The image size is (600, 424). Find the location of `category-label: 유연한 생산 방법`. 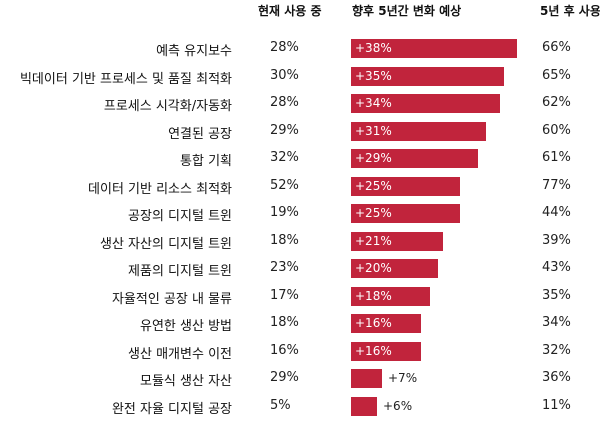

category-label: 유연한 생산 방법 is located at coordinates (186, 326).